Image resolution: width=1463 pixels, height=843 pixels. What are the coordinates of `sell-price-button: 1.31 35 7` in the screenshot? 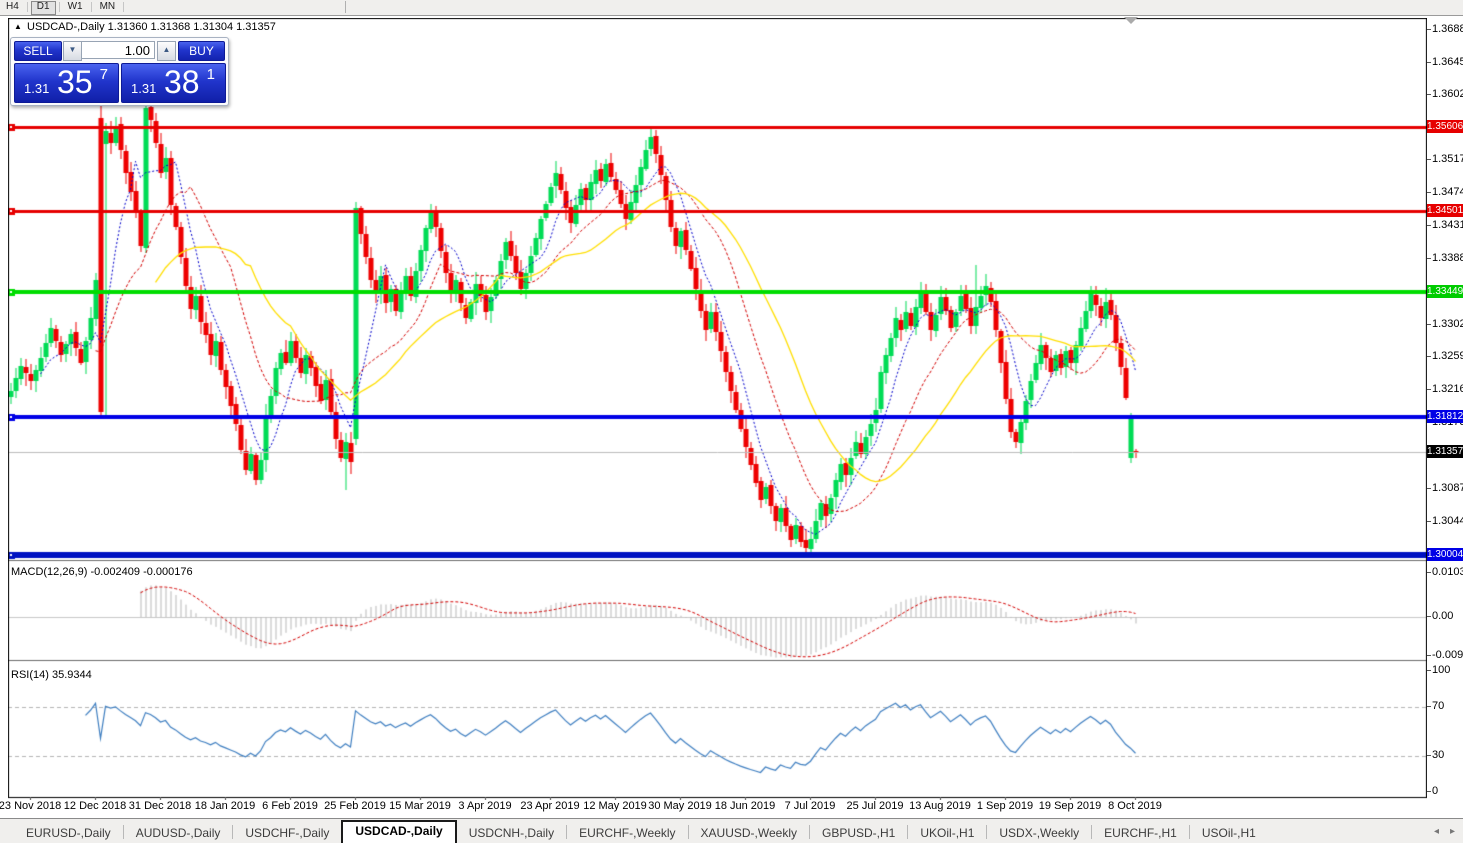 It's located at (66, 83).